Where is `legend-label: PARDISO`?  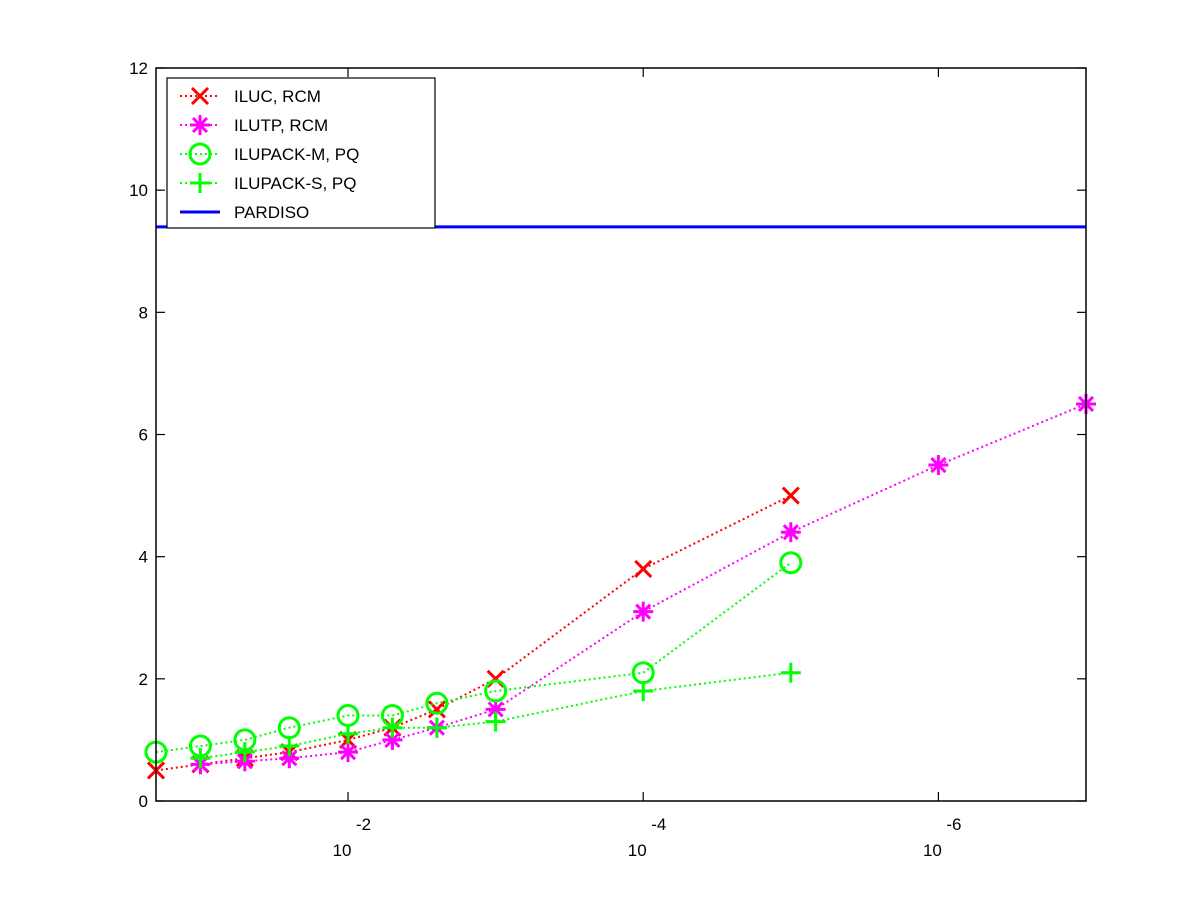 legend-label: PARDISO is located at coordinates (271, 212).